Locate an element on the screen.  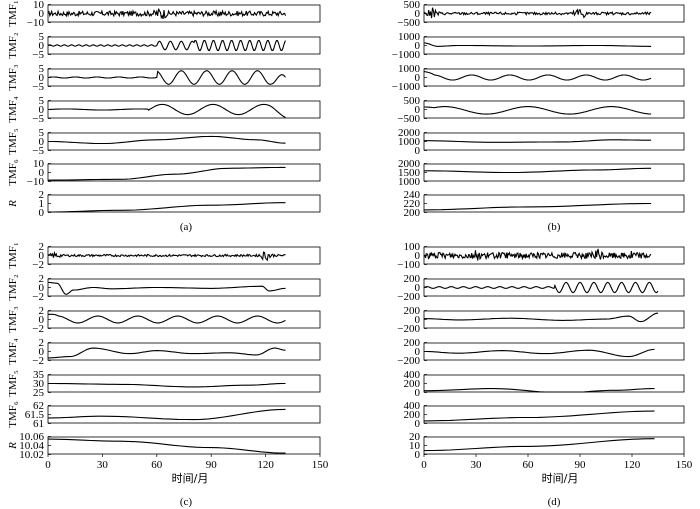
panel-d-xtick-label: 0 is located at coordinates (424, 465).